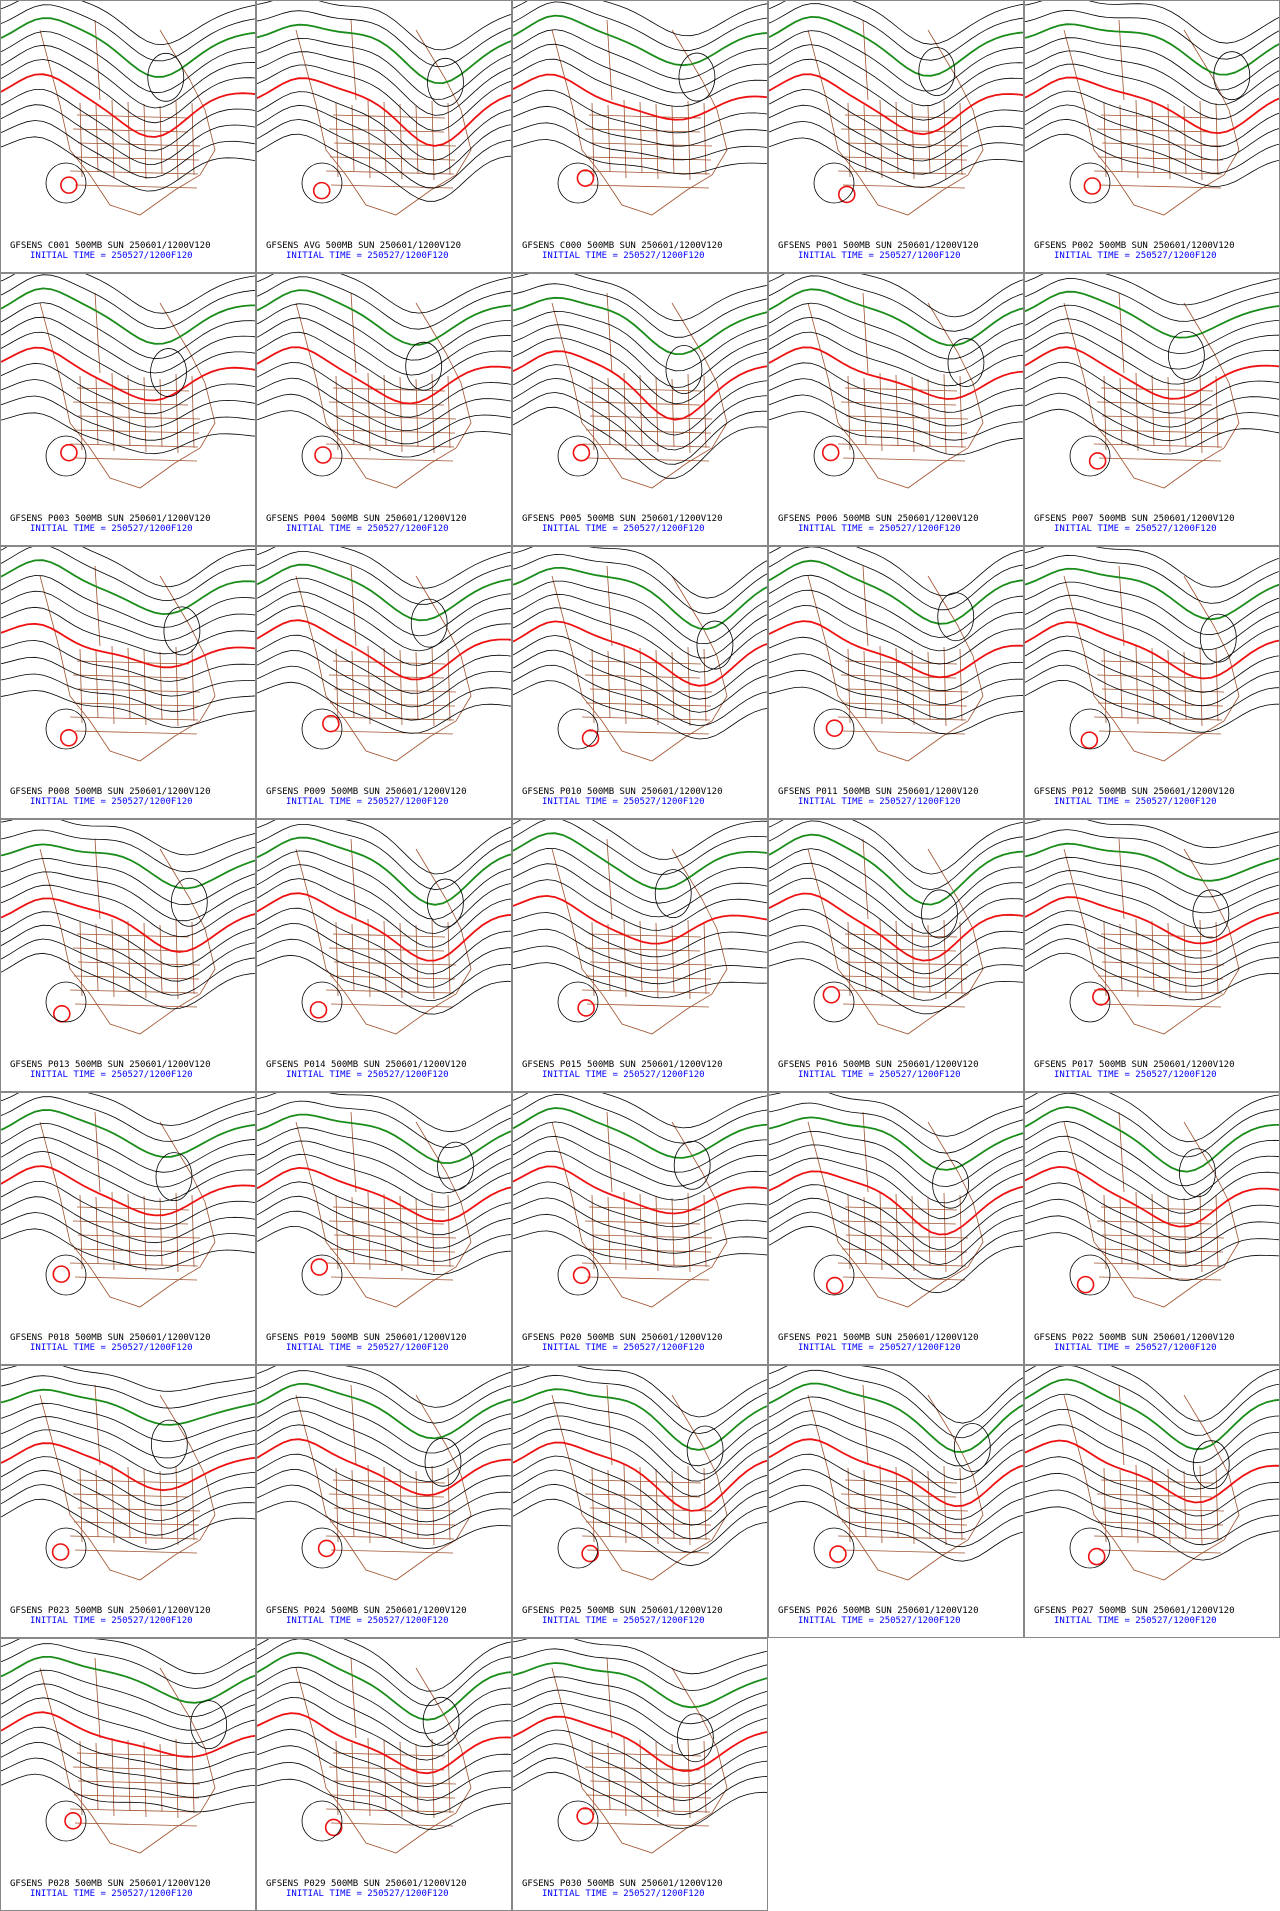  I want to click on panel-label: GFSENS P009 500MB SUN 250601/1200V120, so click(366, 792).